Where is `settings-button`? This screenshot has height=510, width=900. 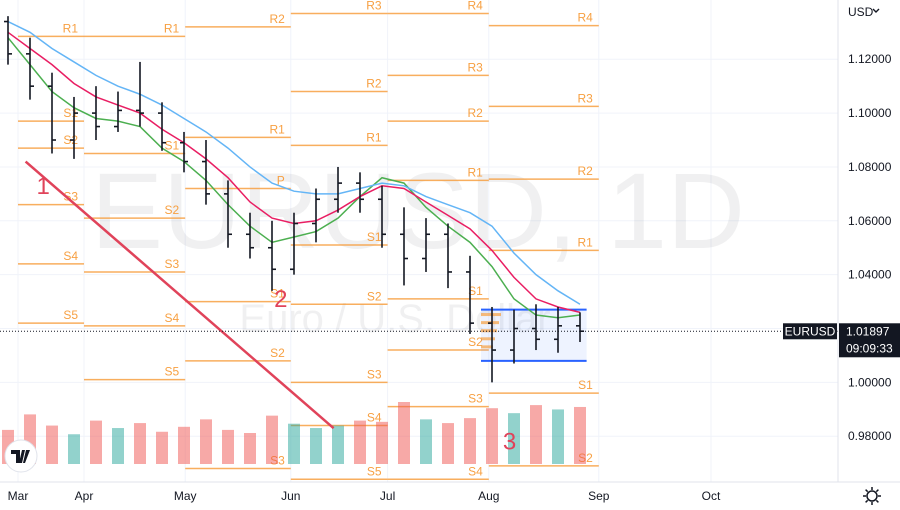 settings-button is located at coordinates (872, 496).